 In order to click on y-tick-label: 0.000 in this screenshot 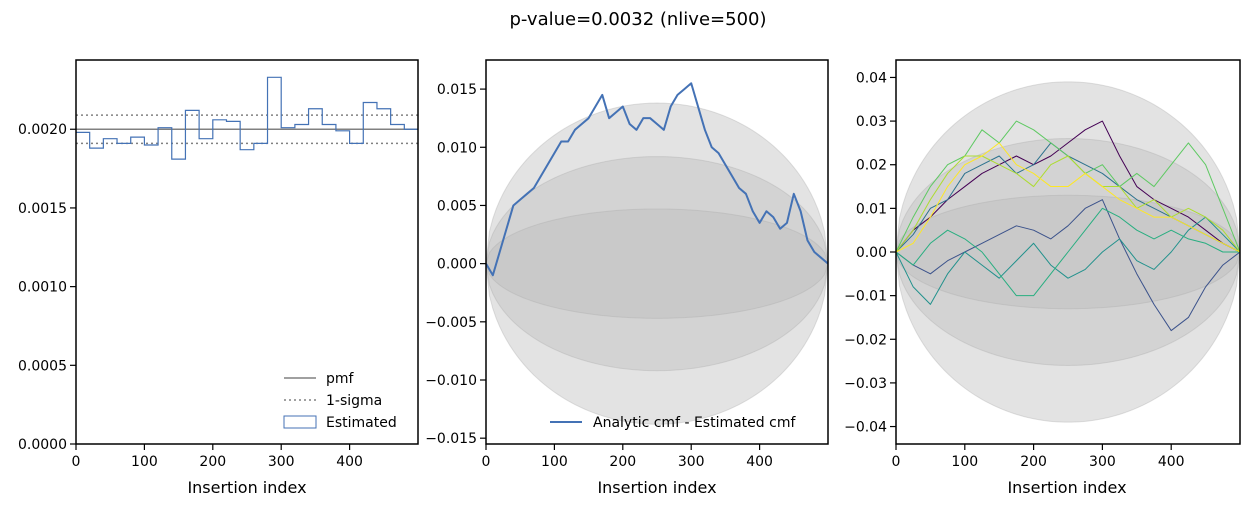, I will do `click(457, 265)`.